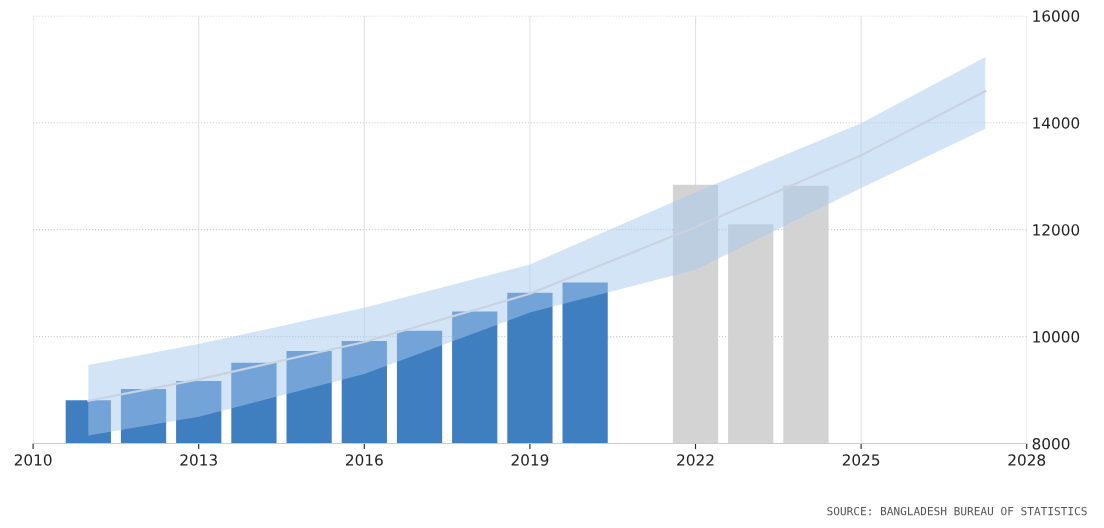 The width and height of the screenshot is (1104, 528). Describe the element at coordinates (1027, 460) in the screenshot. I see `x-tick-label: 2028` at that location.